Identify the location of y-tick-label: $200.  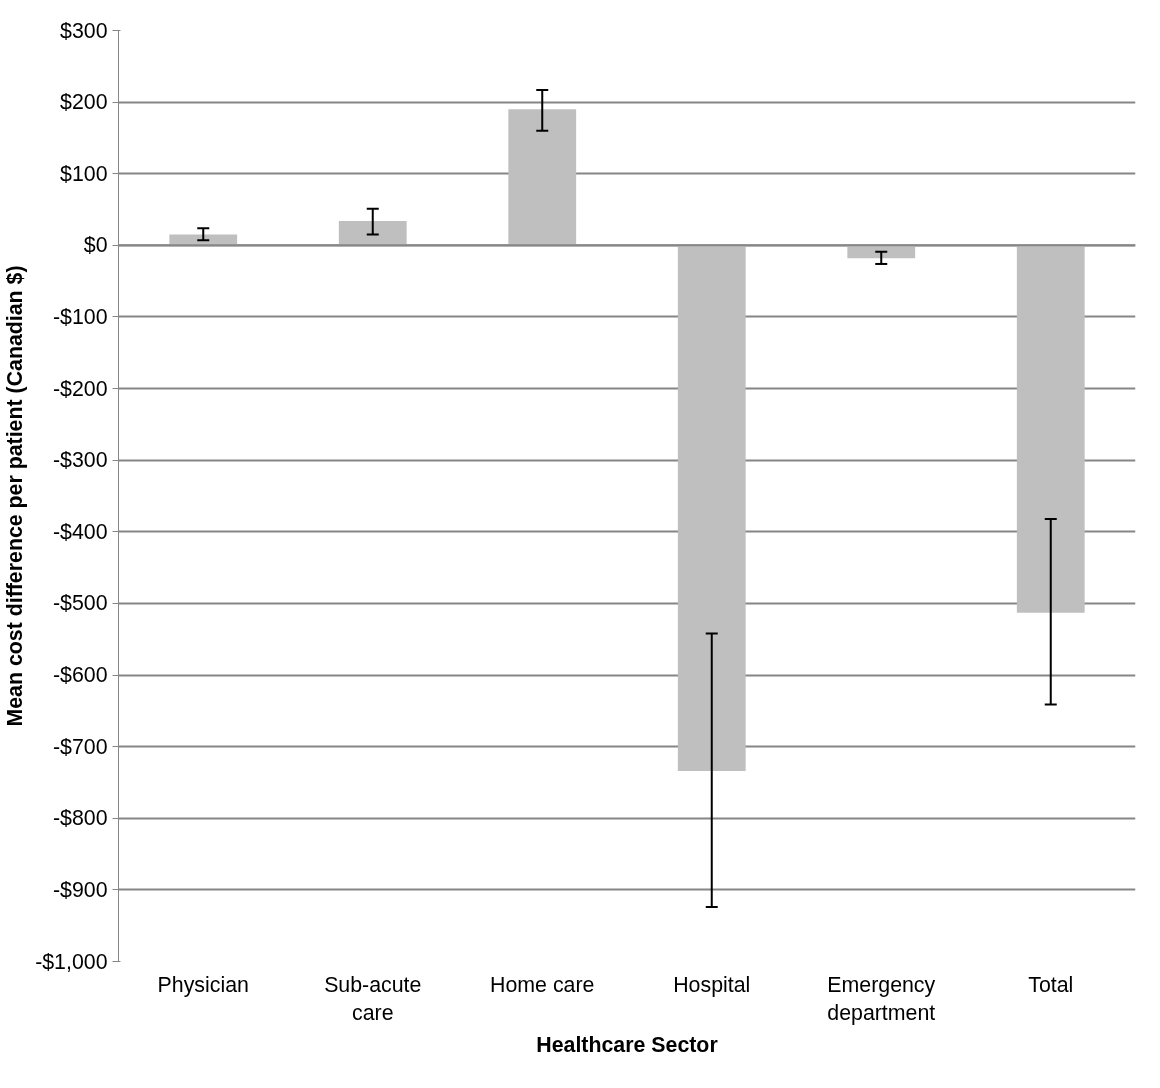
(84, 102).